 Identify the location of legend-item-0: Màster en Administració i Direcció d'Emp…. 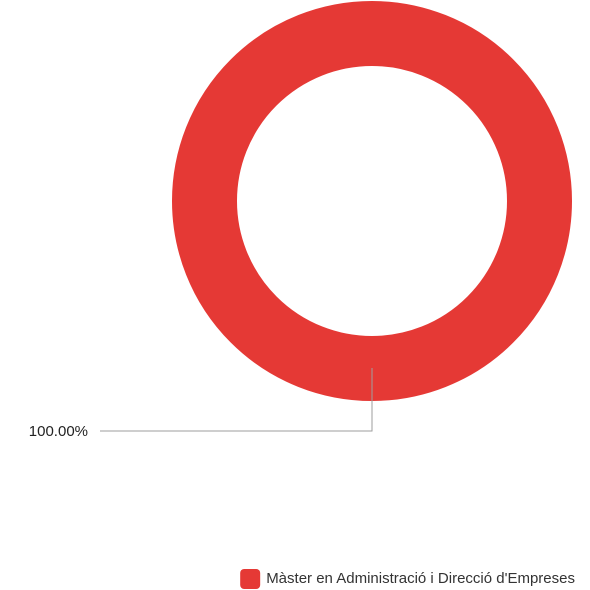
(407, 579).